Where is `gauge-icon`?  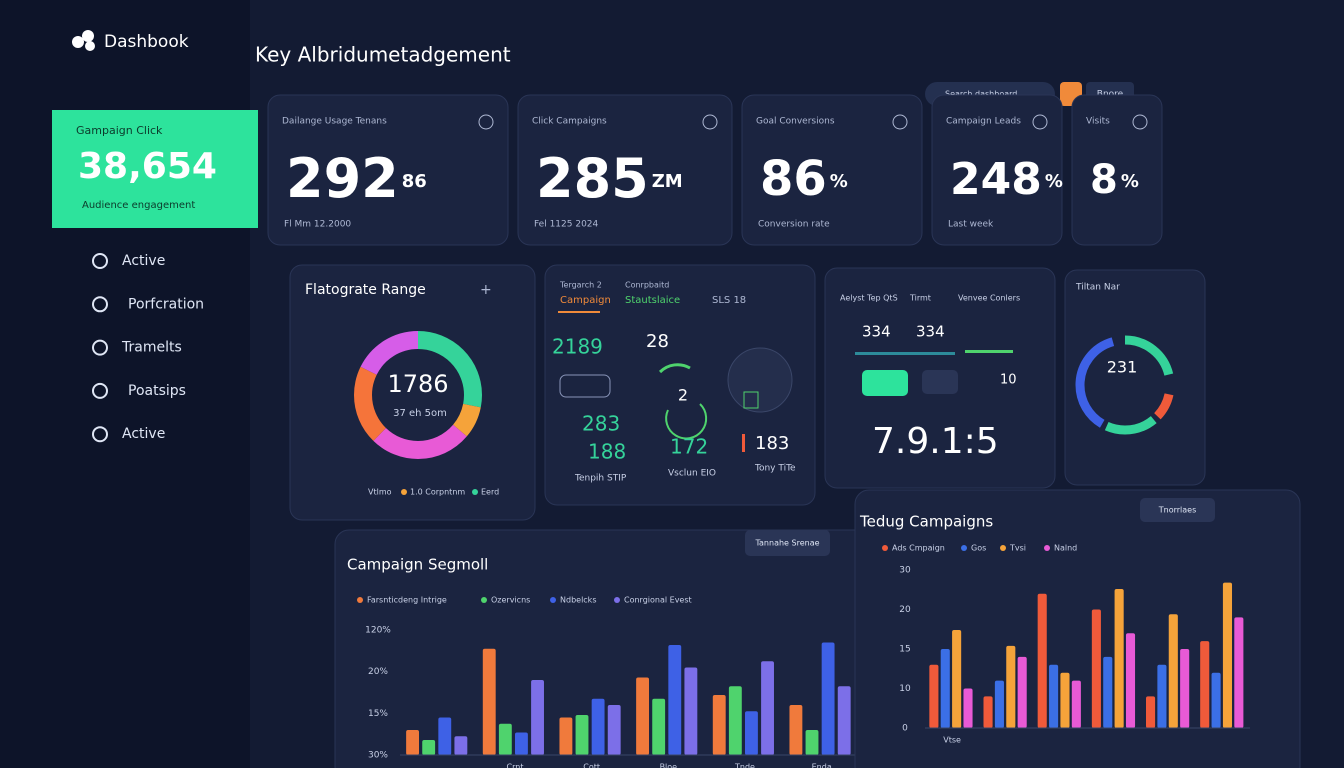
gauge-icon is located at coordinates (585, 386).